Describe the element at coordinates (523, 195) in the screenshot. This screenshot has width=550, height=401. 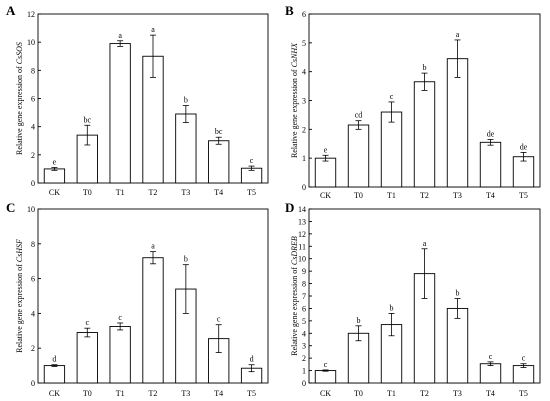
I see `x-tick-label: T5` at that location.